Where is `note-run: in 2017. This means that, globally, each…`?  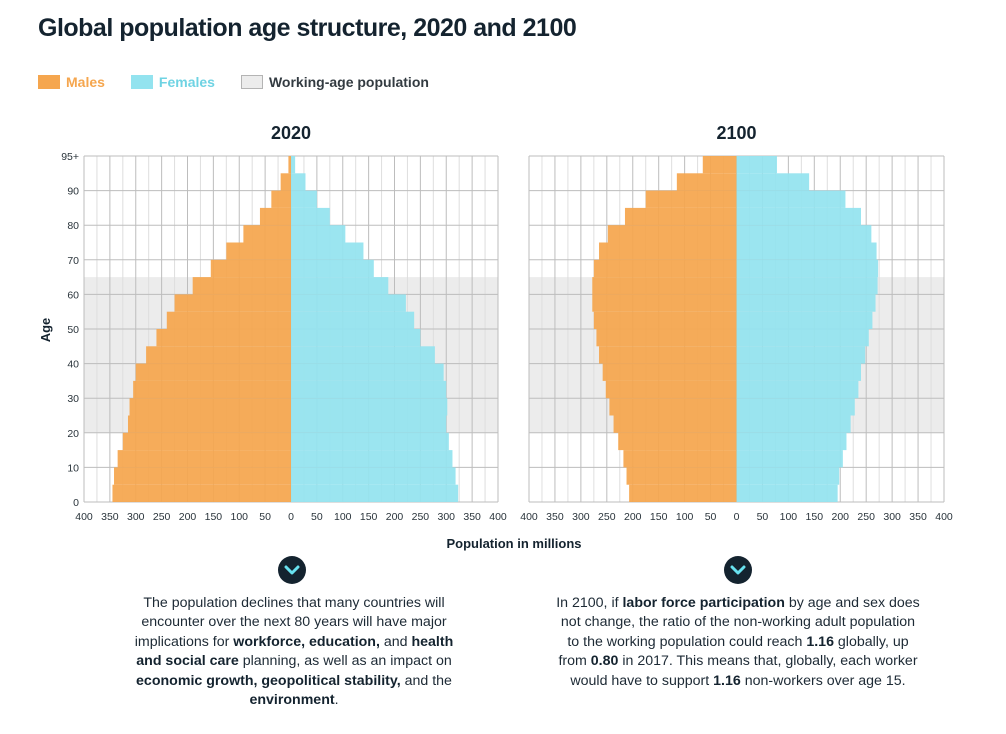
note-run: in 2017. This means that, globally, each… is located at coordinates (744, 671).